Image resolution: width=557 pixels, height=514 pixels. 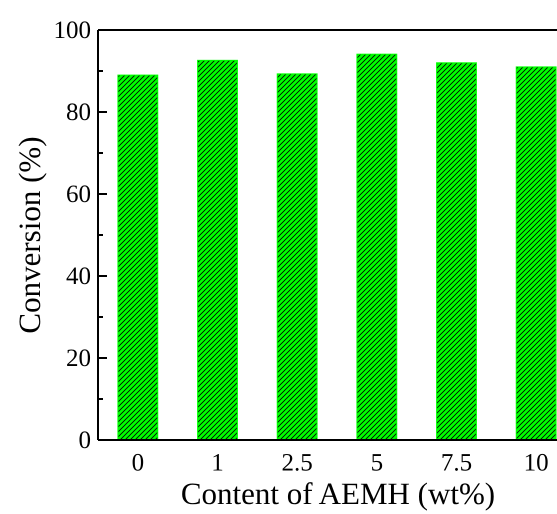 I want to click on x-axis-title: Content of AEMH (wt%), so click(x=338, y=493).